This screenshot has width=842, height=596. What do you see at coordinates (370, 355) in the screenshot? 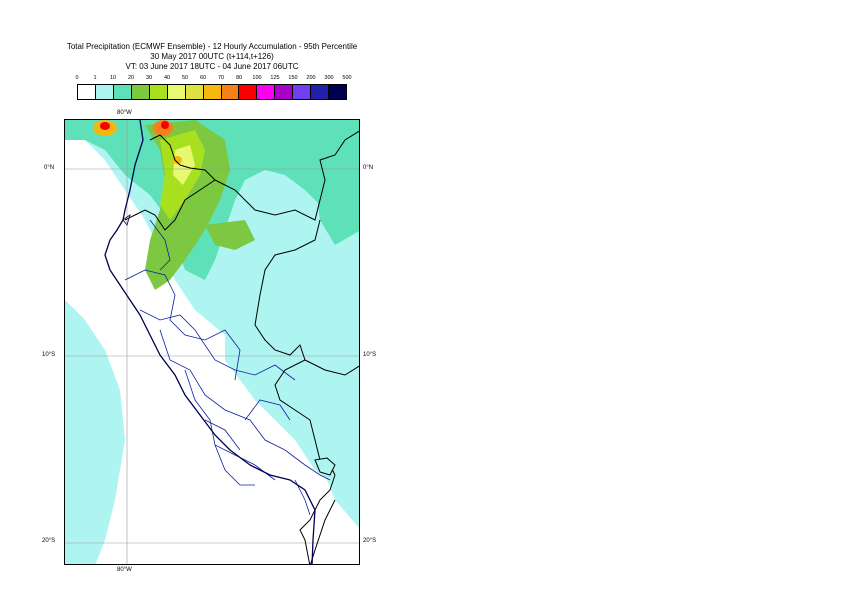
I see `lat-label-right-10s: 10°S` at bounding box center [370, 355].